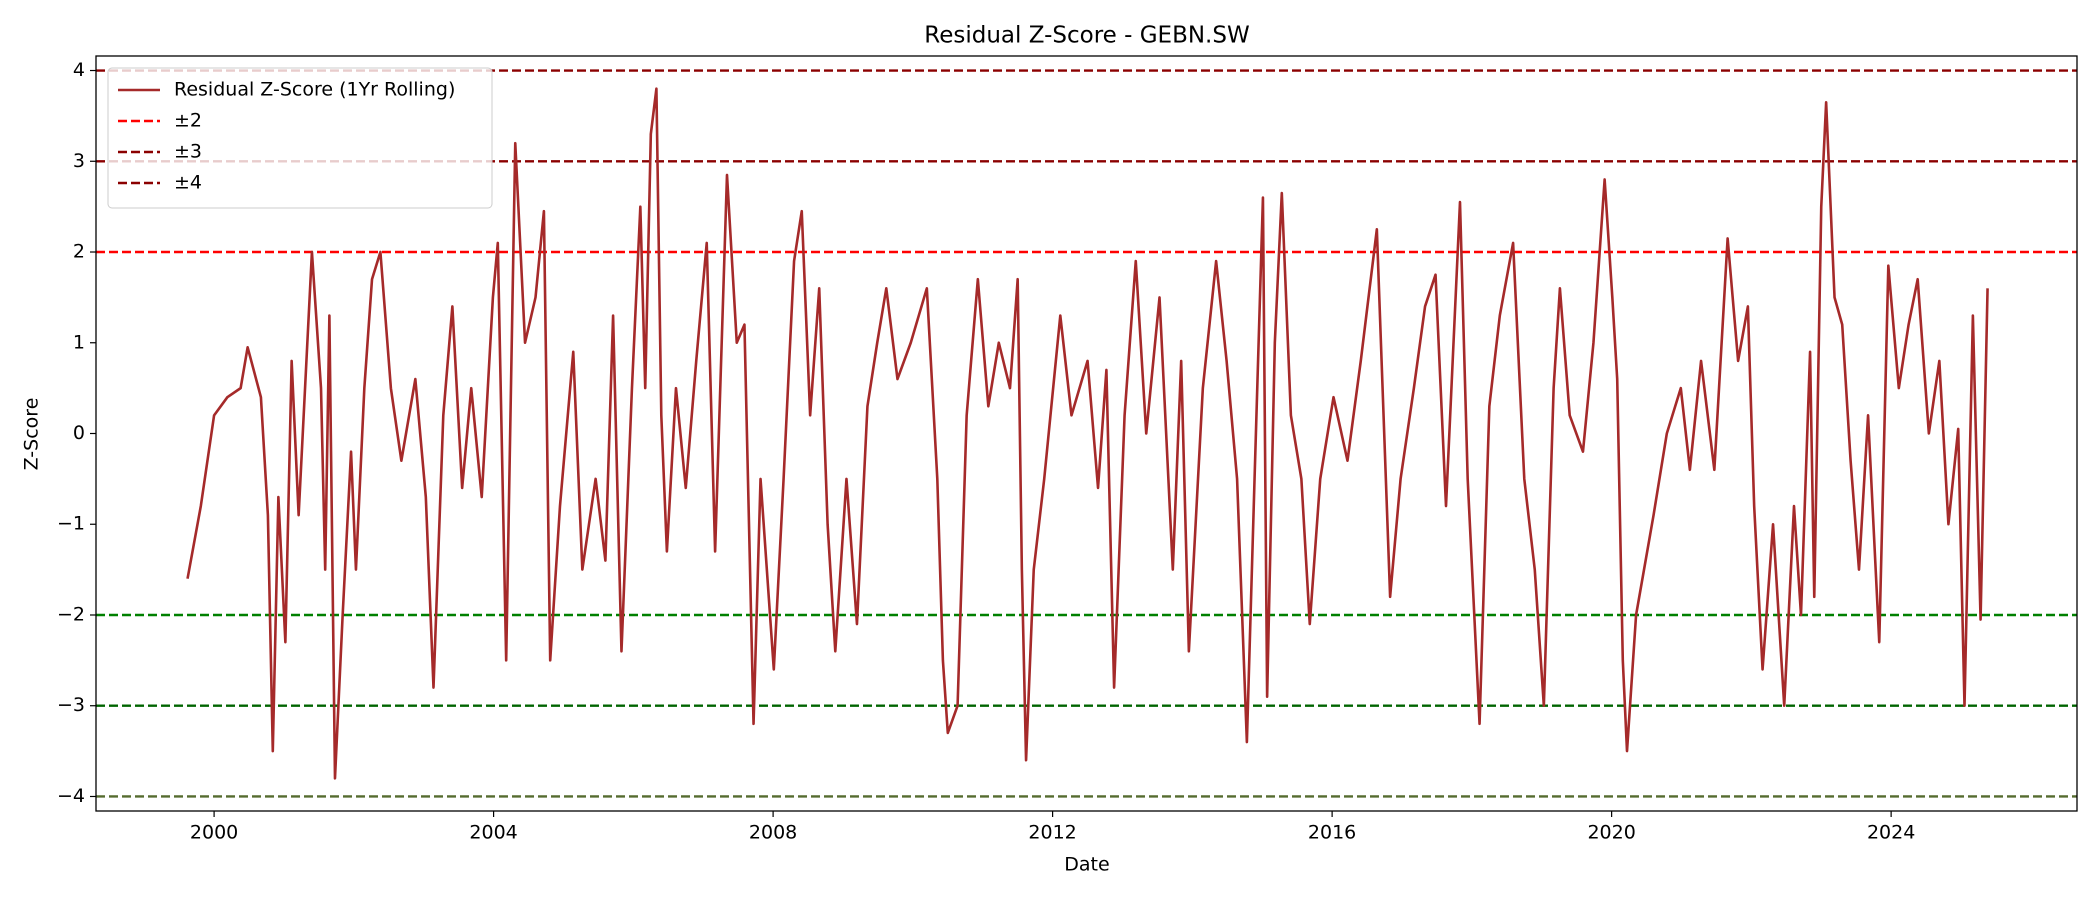 The width and height of the screenshot is (2100, 900). Describe the element at coordinates (79, 70) in the screenshot. I see `y-tick-label: 4` at that location.